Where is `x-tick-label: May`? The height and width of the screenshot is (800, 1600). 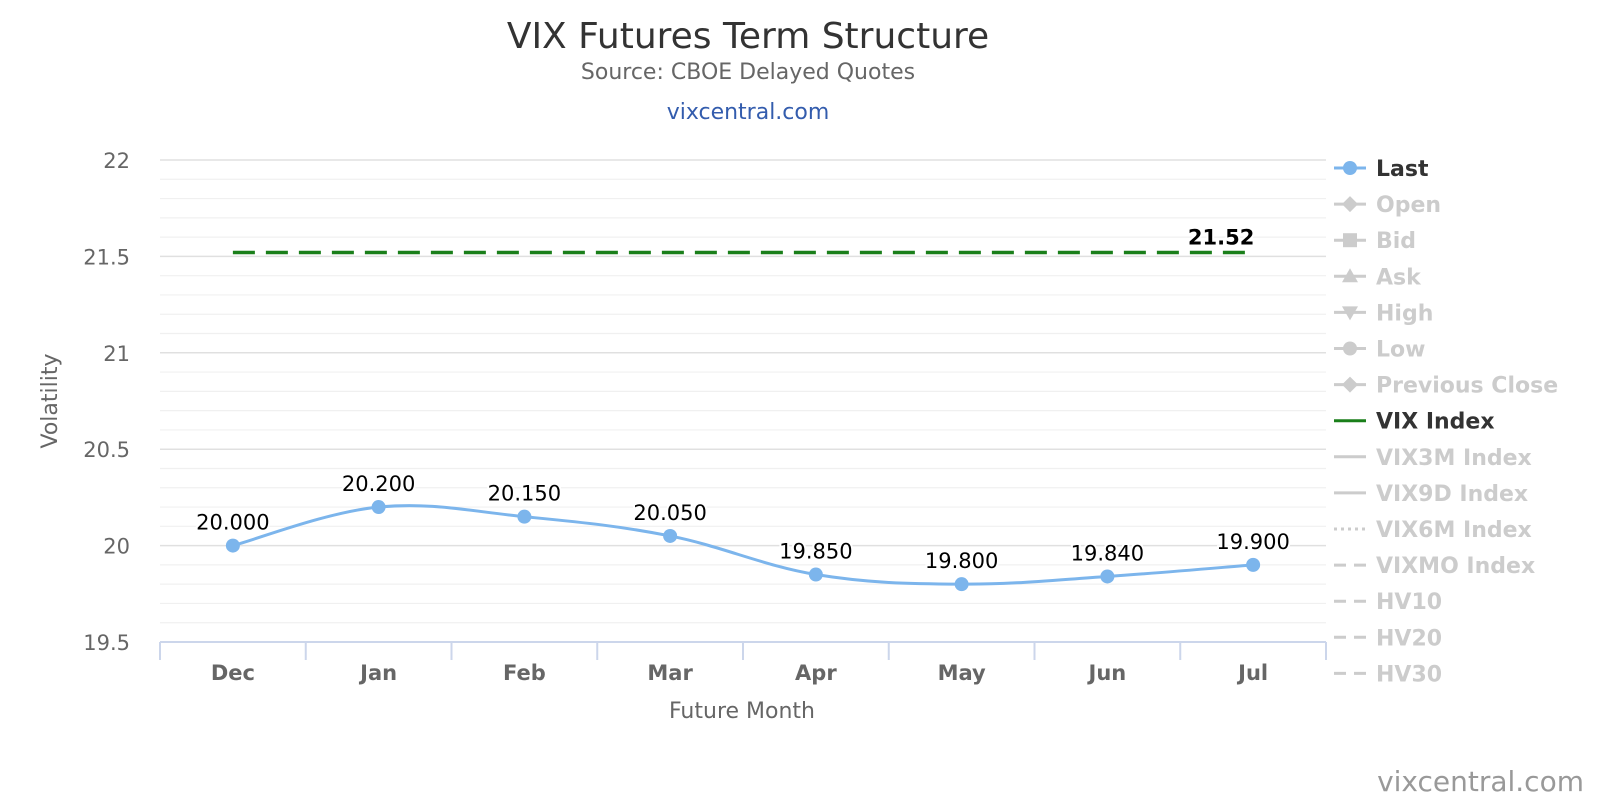 x-tick-label: May is located at coordinates (962, 673).